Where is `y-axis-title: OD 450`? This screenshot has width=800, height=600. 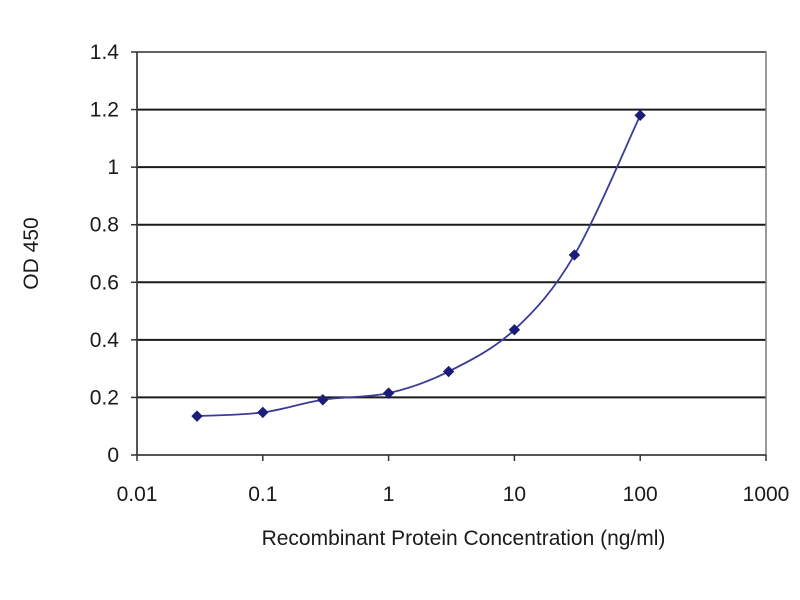
y-axis-title: OD 450 is located at coordinates (31, 253).